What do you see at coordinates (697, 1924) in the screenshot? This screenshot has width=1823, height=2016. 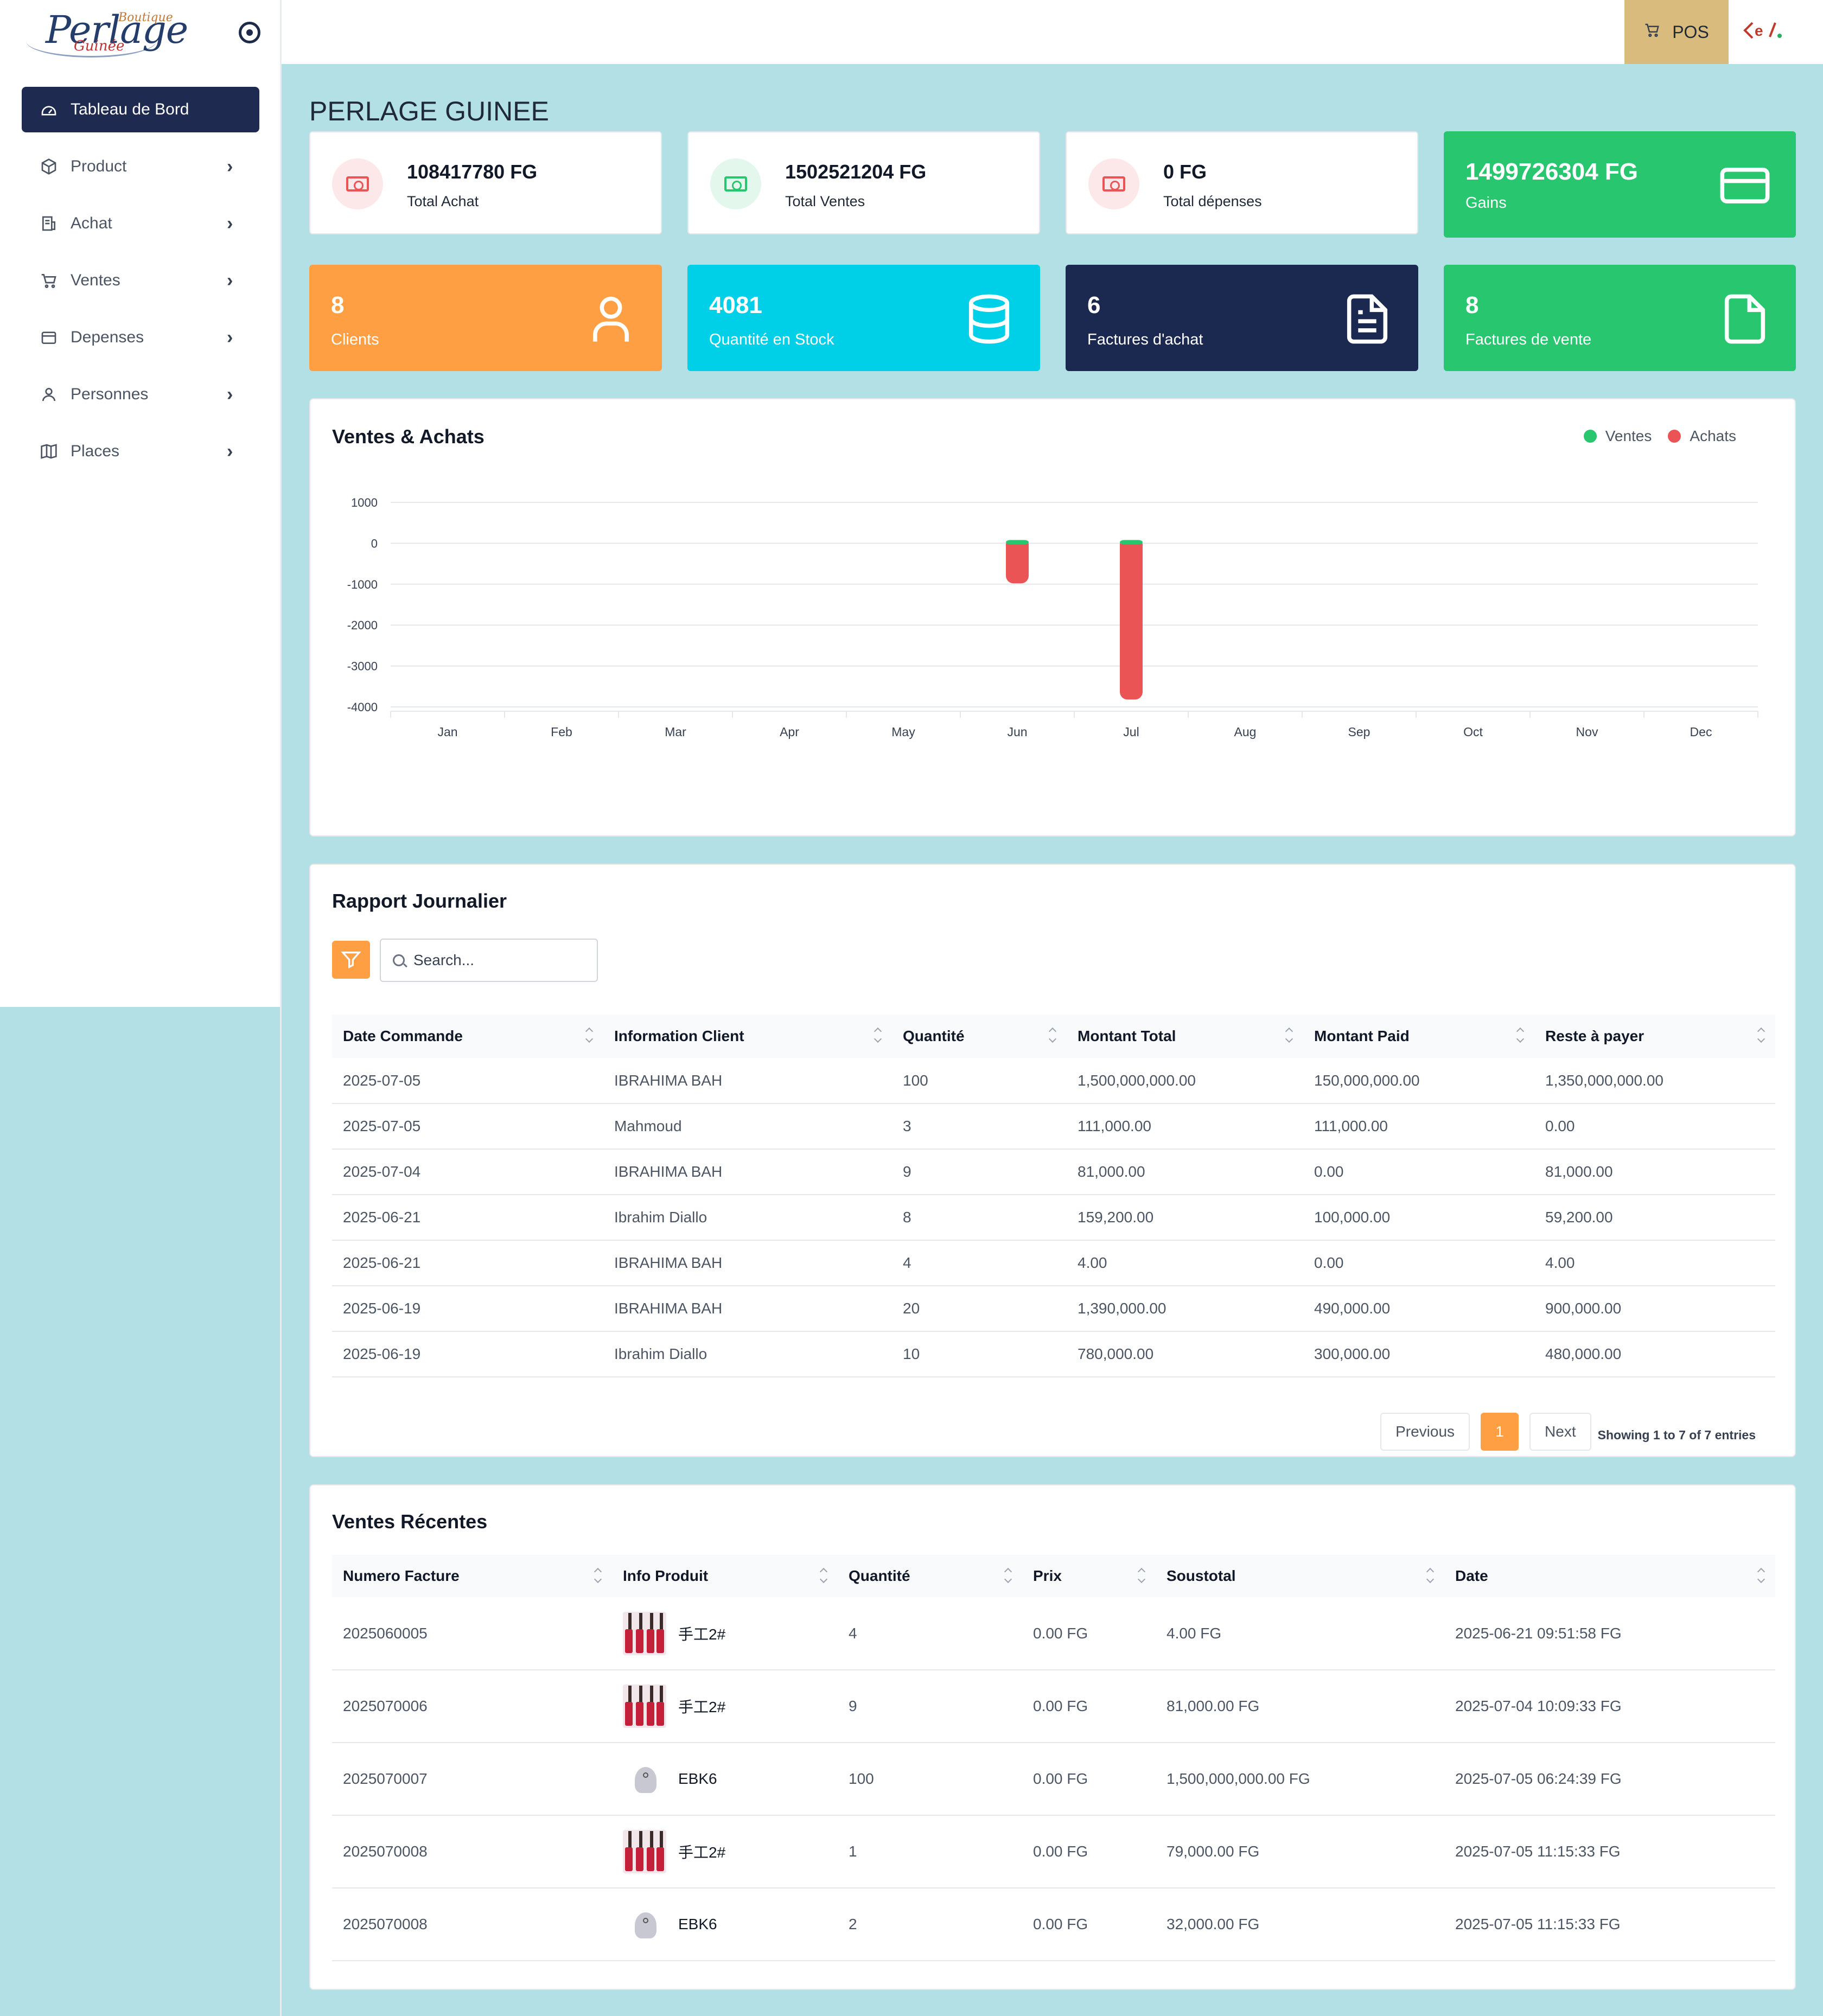 I see `product-name: EBK6` at bounding box center [697, 1924].